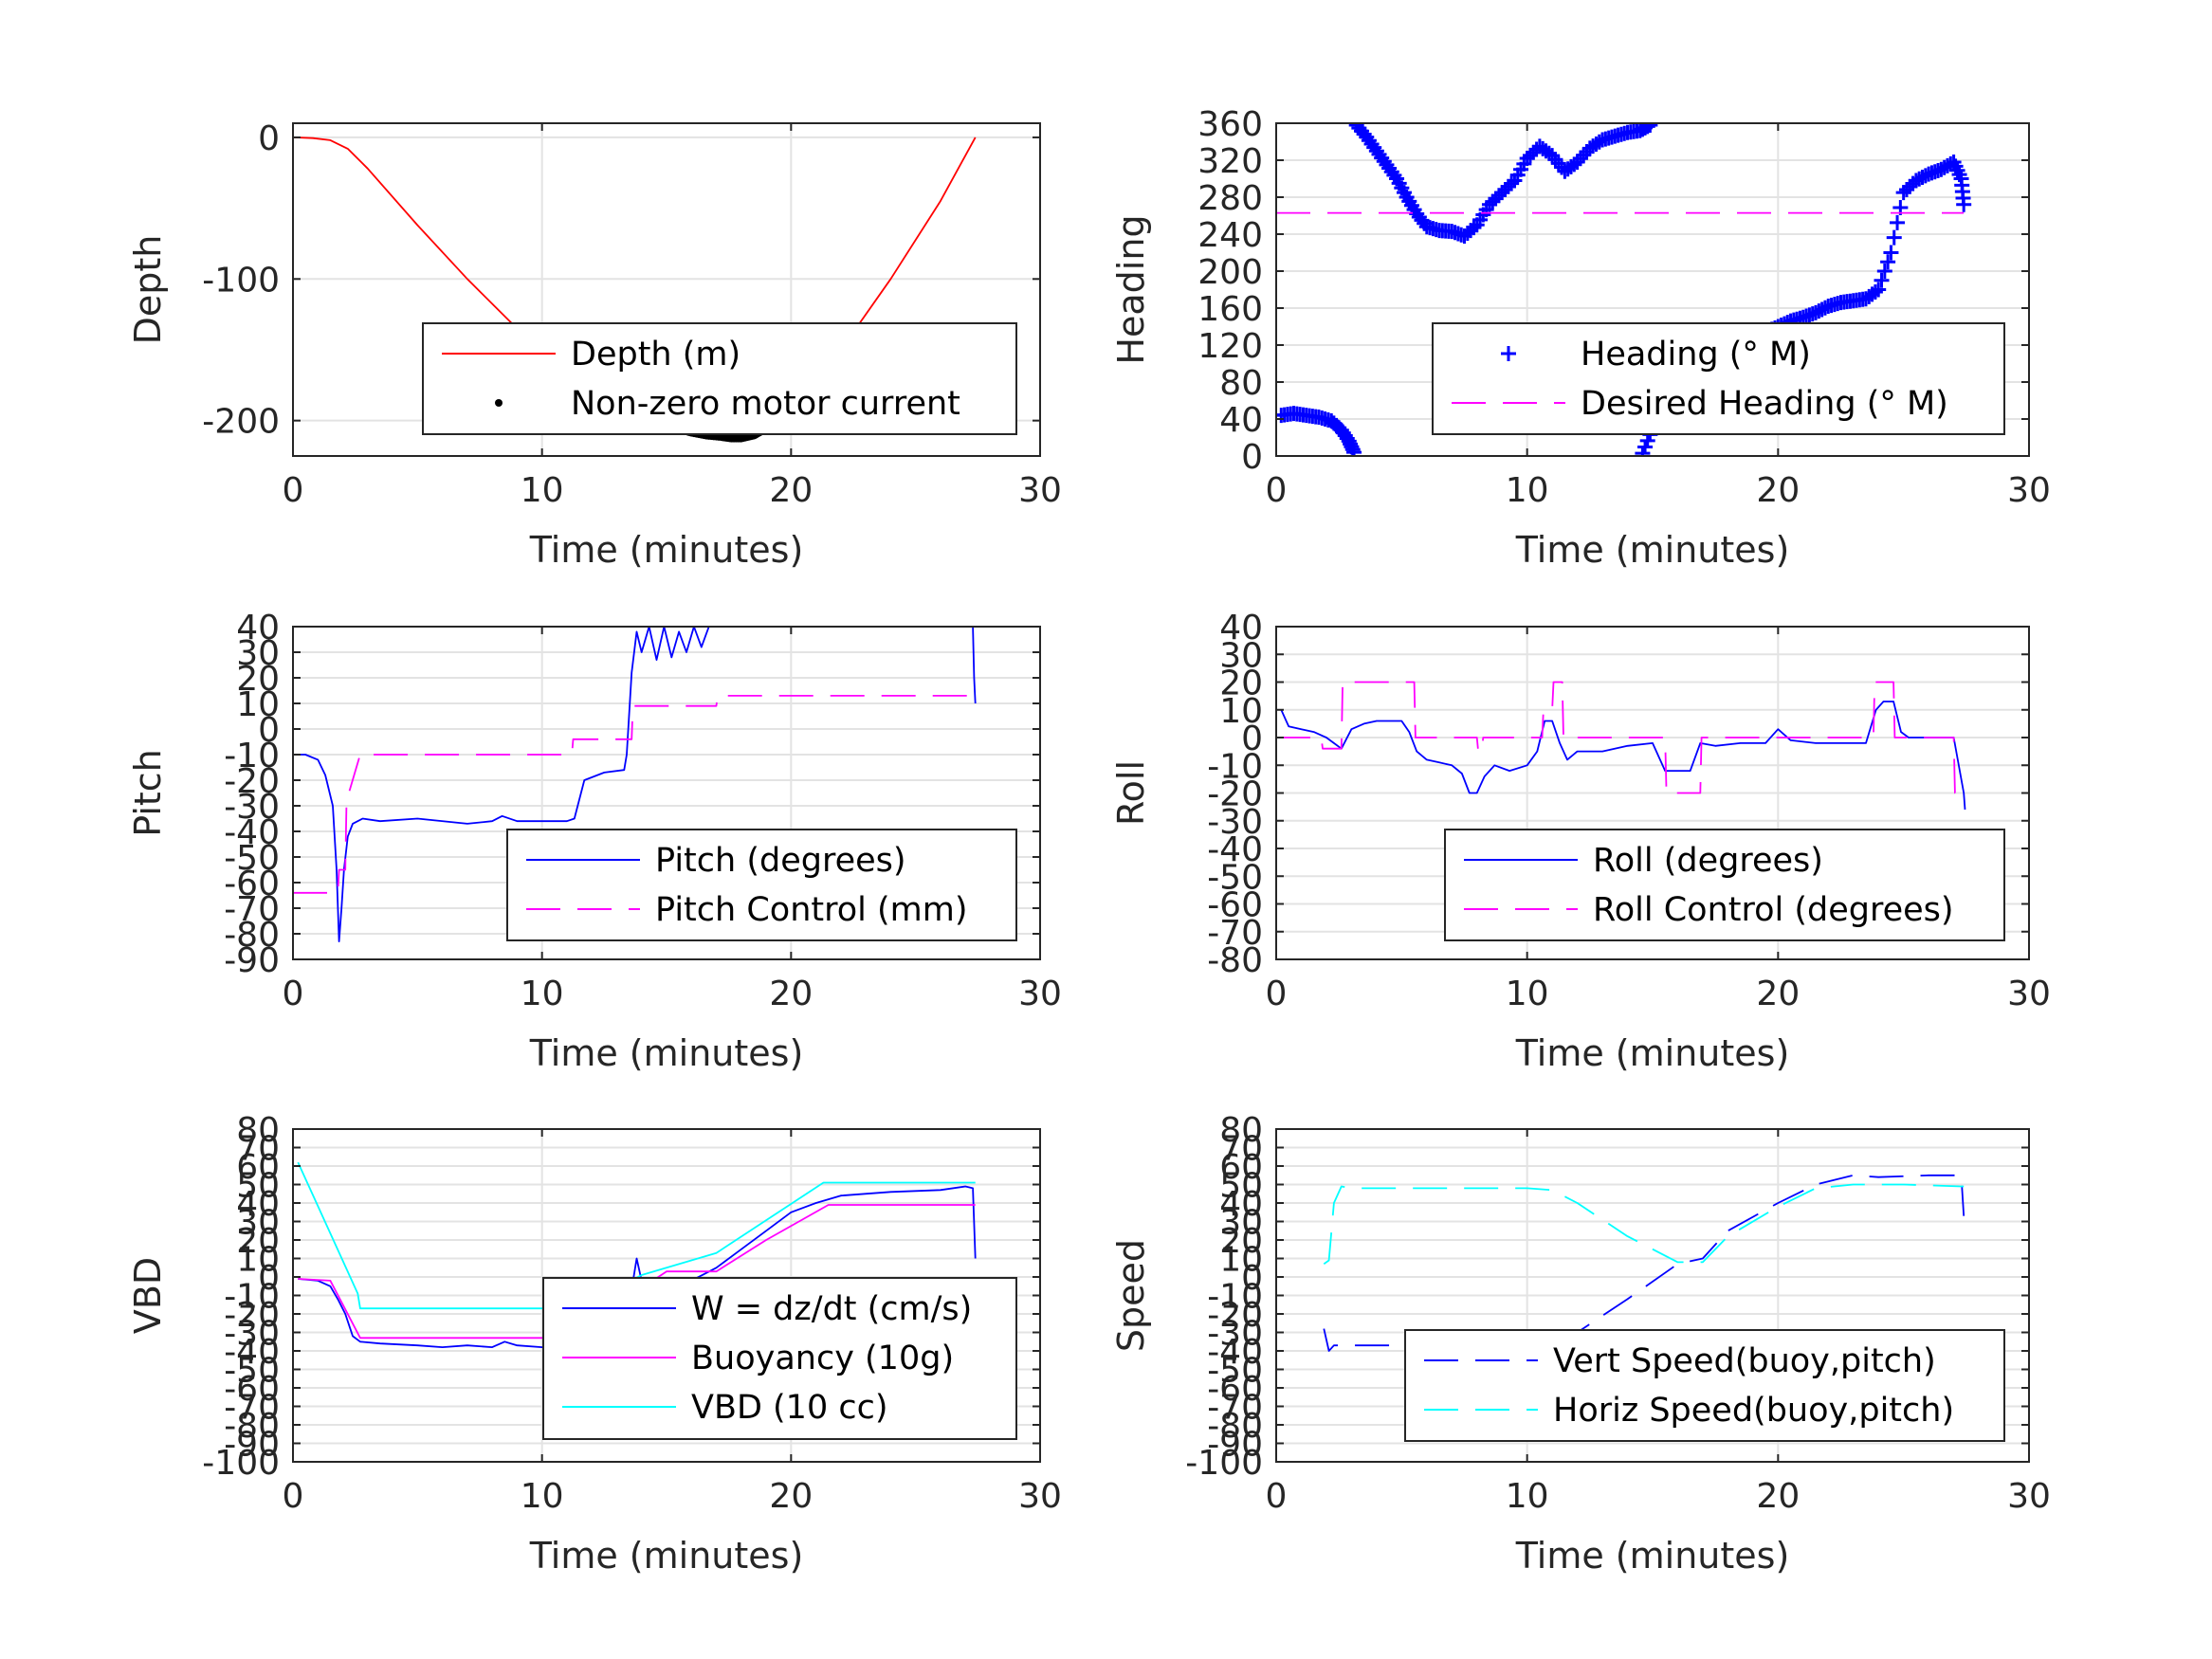 The width and height of the screenshot is (2212, 1659). I want to click on y-axis-label: Roll, so click(1131, 793).